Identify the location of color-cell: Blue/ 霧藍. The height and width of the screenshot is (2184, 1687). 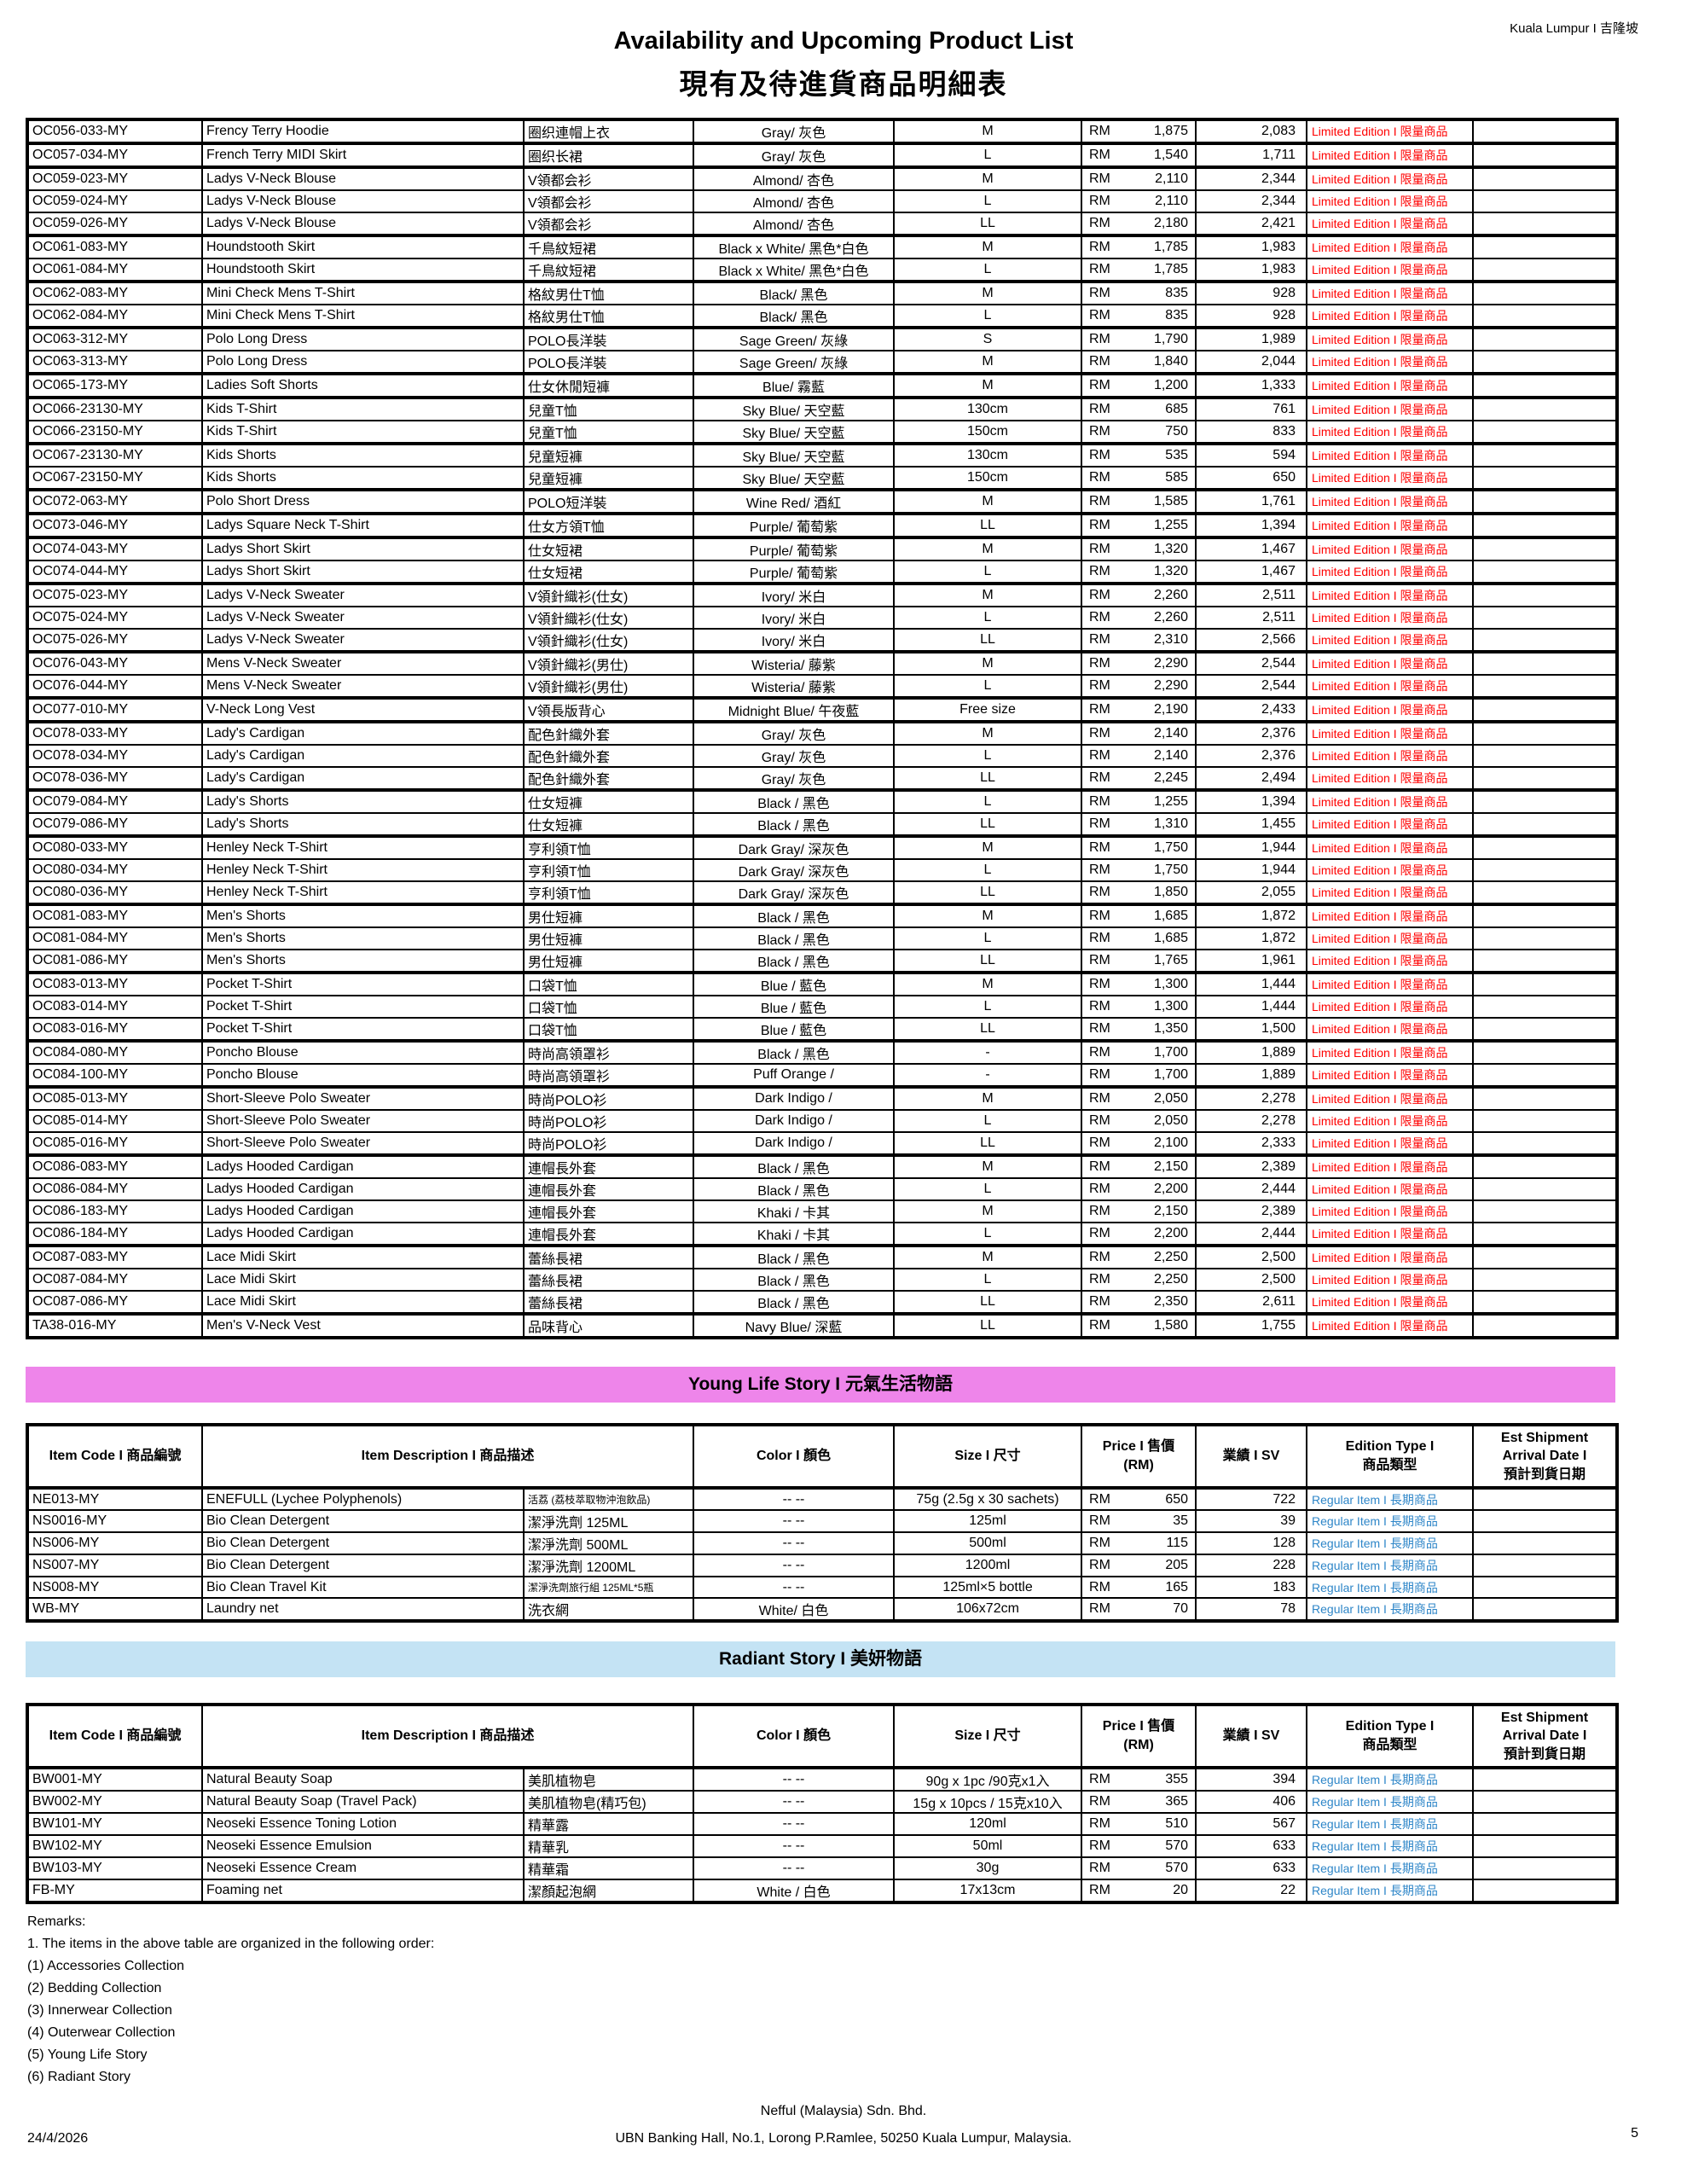
(794, 385).